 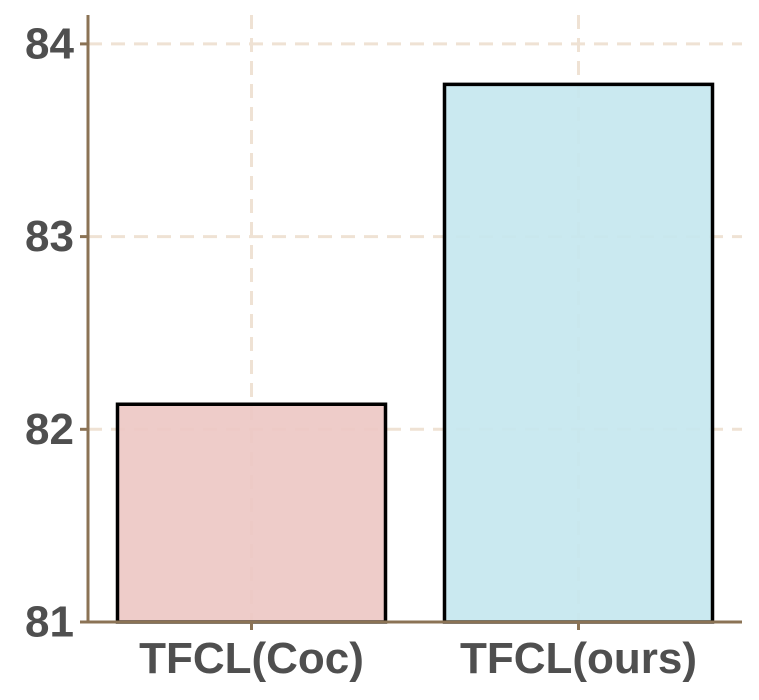 What do you see at coordinates (49, 622) in the screenshot?
I see `y-tick-label: 81` at bounding box center [49, 622].